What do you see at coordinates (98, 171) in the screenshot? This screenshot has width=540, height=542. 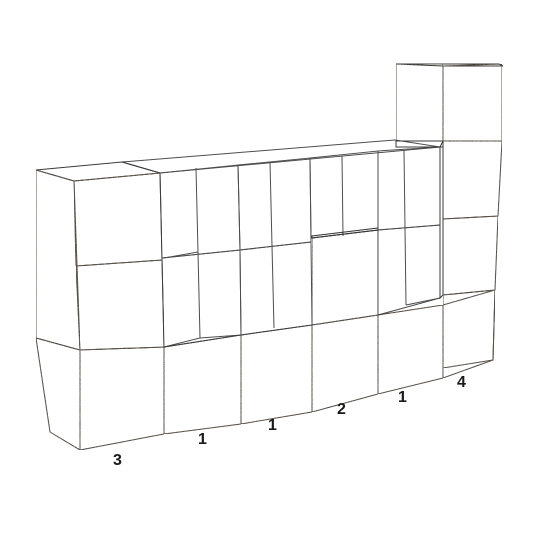 I see `stone-top-face` at bounding box center [98, 171].